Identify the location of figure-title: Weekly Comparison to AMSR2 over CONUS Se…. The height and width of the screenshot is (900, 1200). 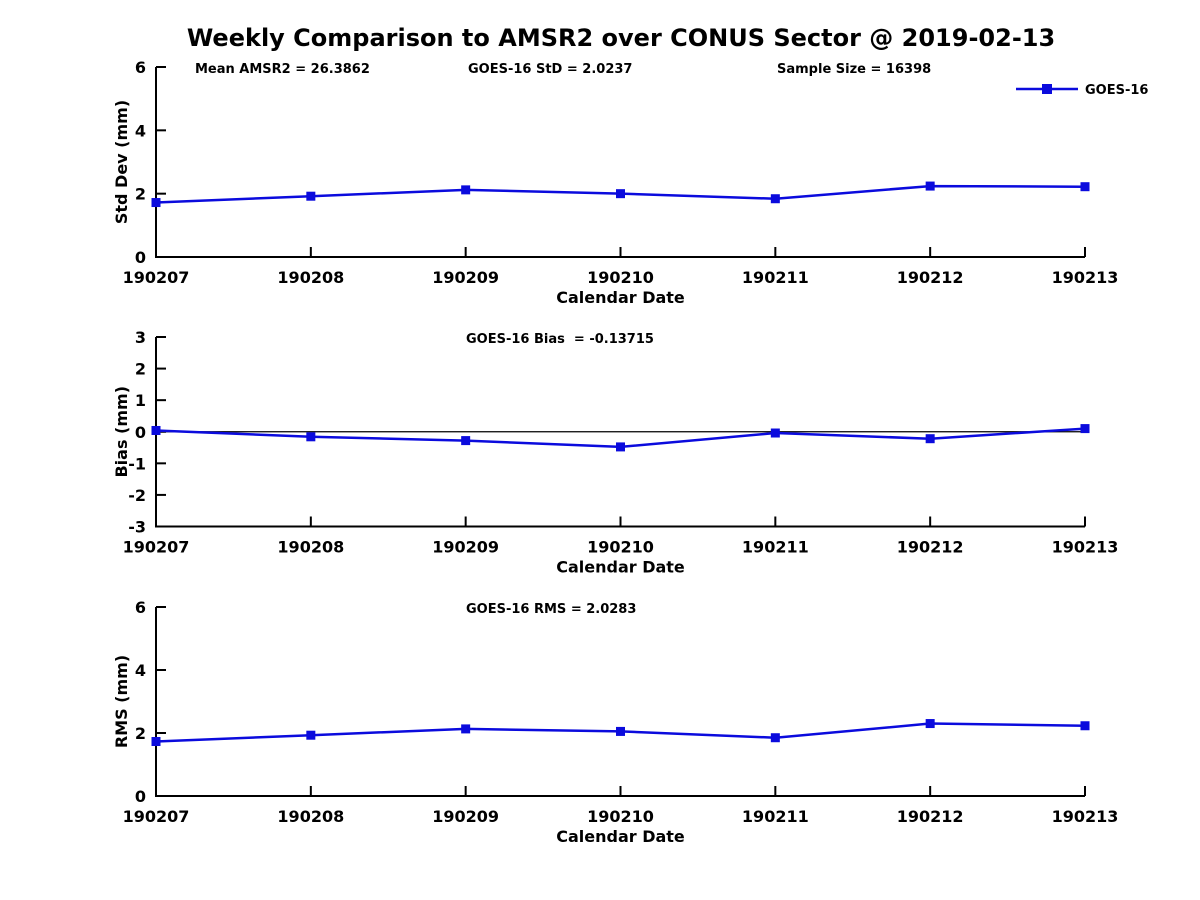
(621, 38).